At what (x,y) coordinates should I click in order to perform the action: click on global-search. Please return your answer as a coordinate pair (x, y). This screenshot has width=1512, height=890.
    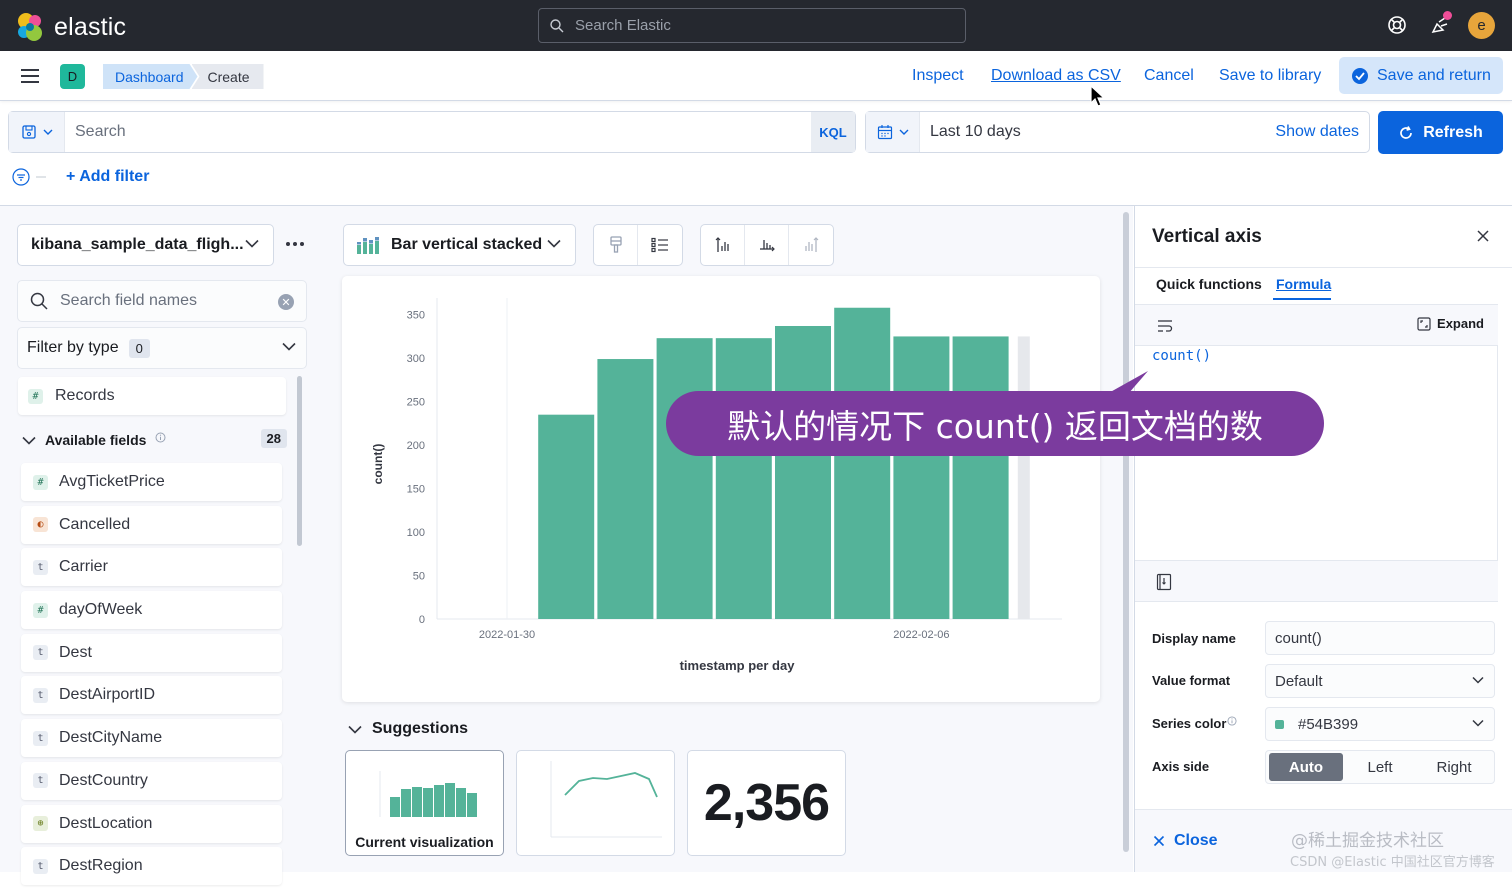
    Looking at the image, I should click on (752, 25).